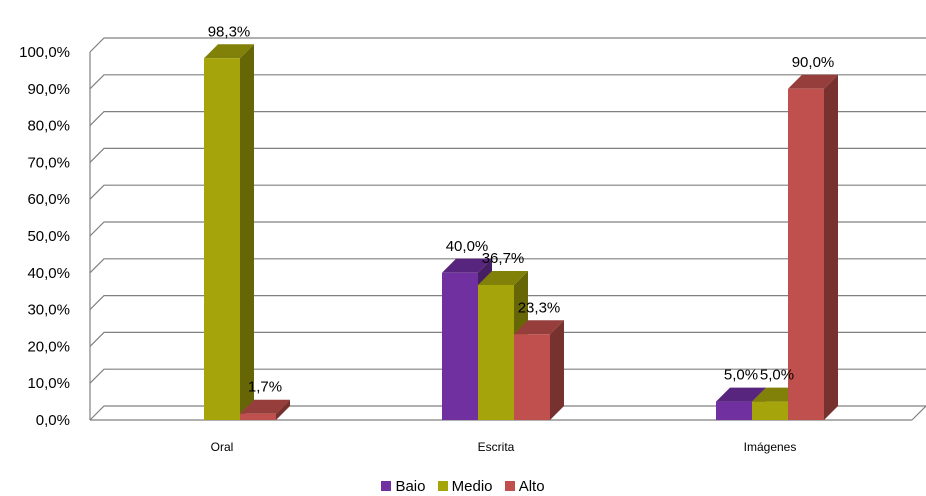 Image resolution: width=926 pixels, height=496 pixels. Describe the element at coordinates (48, 273) in the screenshot. I see `y-tick-label: 40,0%` at that location.